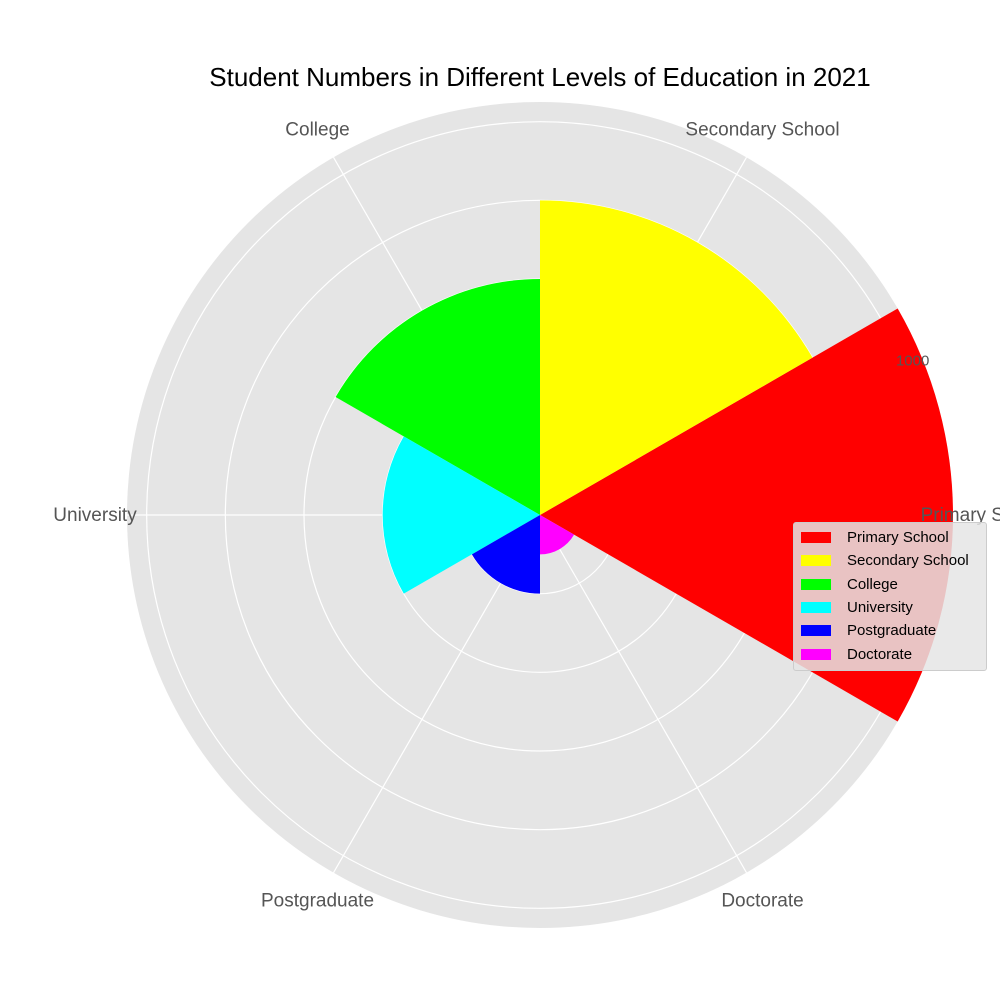  I want to click on category-label-university: University, so click(95, 515).